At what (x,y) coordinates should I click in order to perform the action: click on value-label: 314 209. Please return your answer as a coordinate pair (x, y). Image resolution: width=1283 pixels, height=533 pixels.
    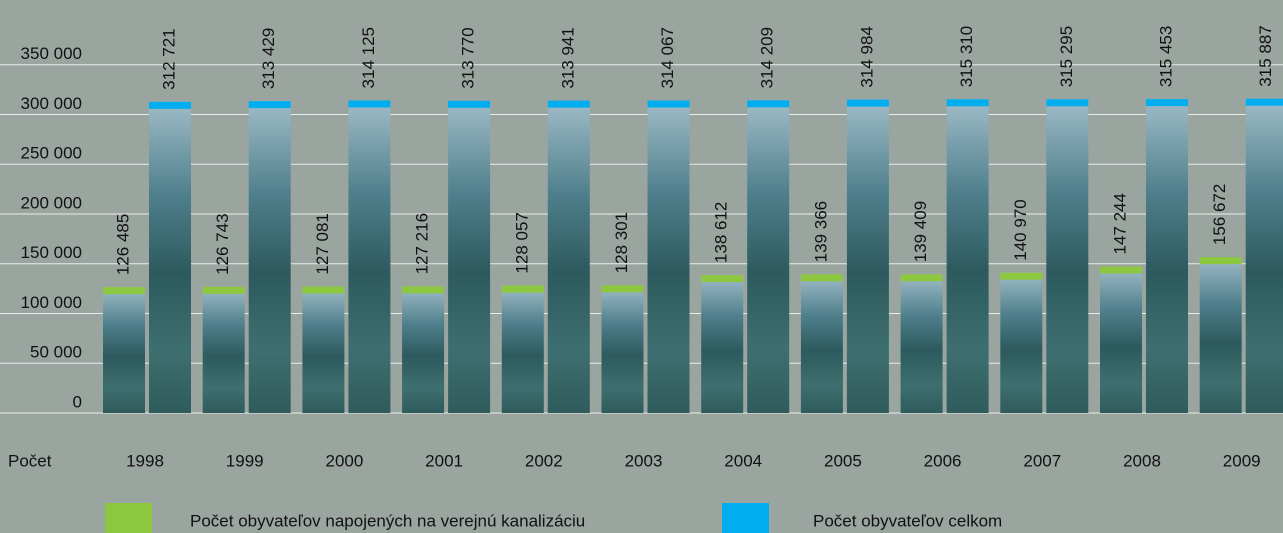
    Looking at the image, I should click on (767, 57).